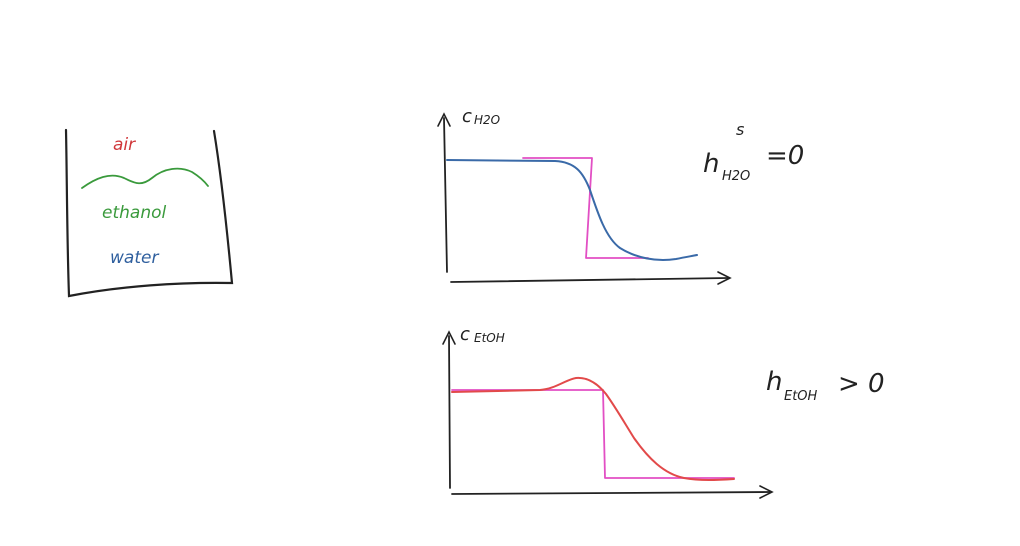  I want to click on water-label: water, so click(134, 258).